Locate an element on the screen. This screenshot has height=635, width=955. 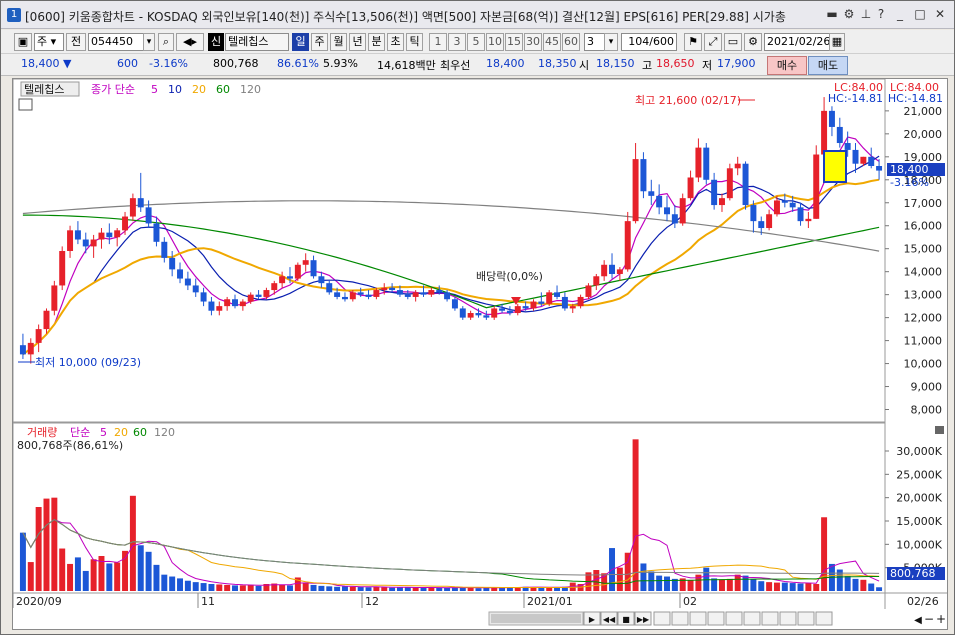
interval-3-button: 3 is located at coordinates (457, 42).